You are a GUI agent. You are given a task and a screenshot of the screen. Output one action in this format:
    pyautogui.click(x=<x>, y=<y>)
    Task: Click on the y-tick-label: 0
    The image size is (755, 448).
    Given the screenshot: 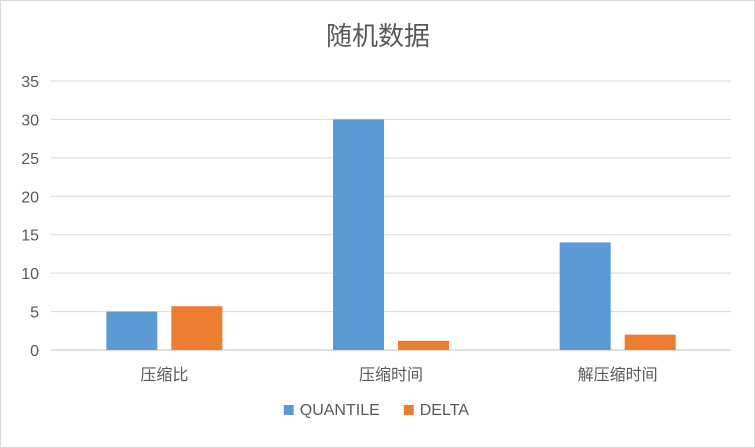 What is the action you would take?
    pyautogui.click(x=34, y=351)
    